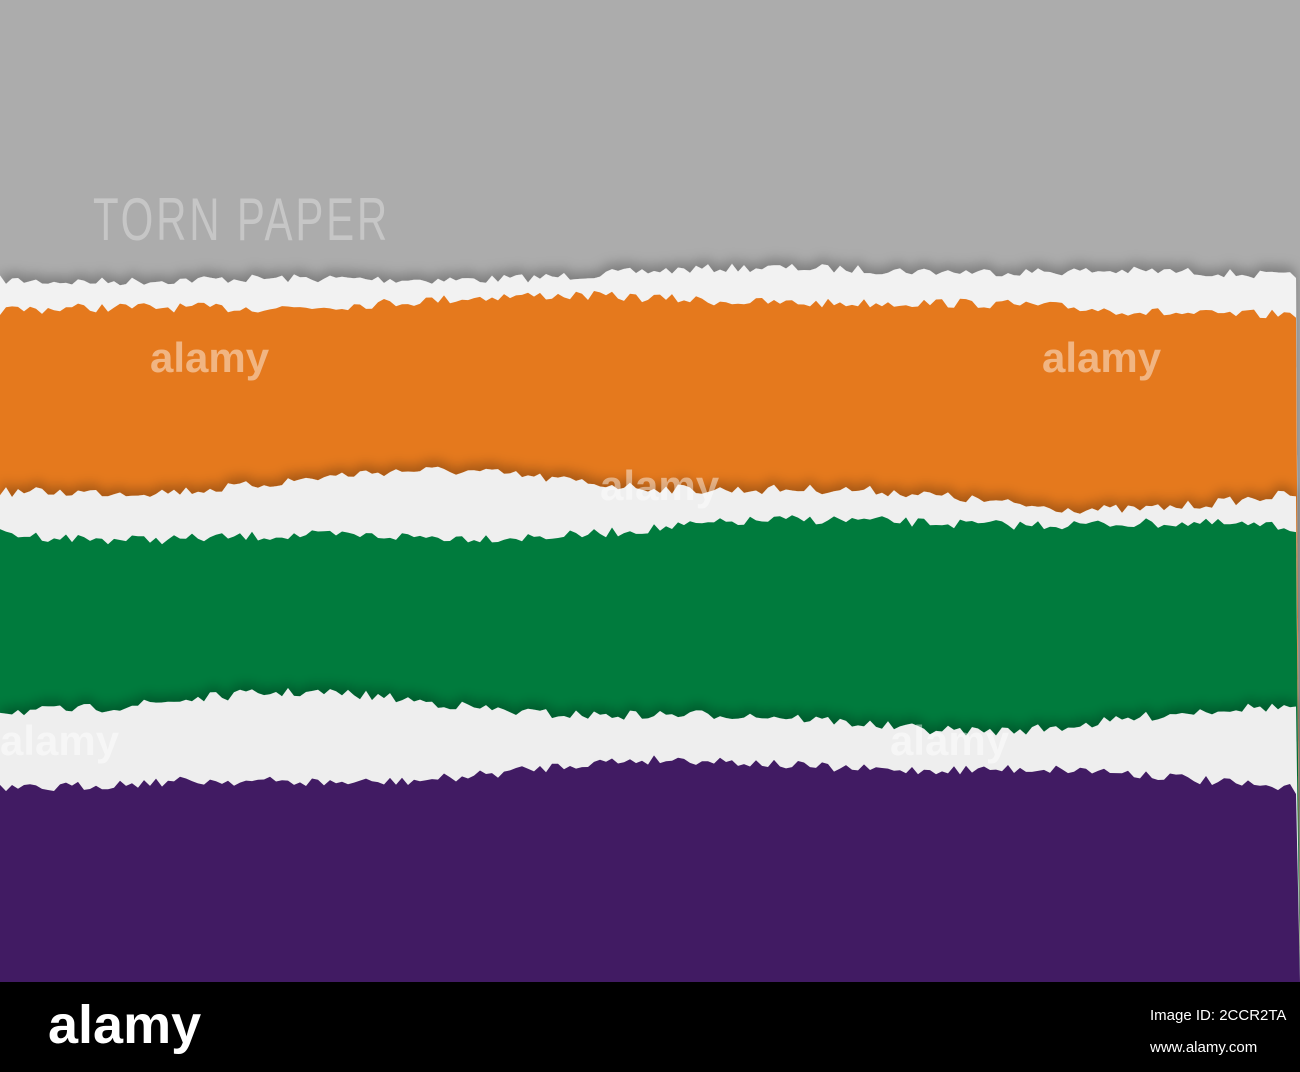 The height and width of the screenshot is (1072, 1300). I want to click on footer-url: www.alamy.com, so click(1203, 1047).